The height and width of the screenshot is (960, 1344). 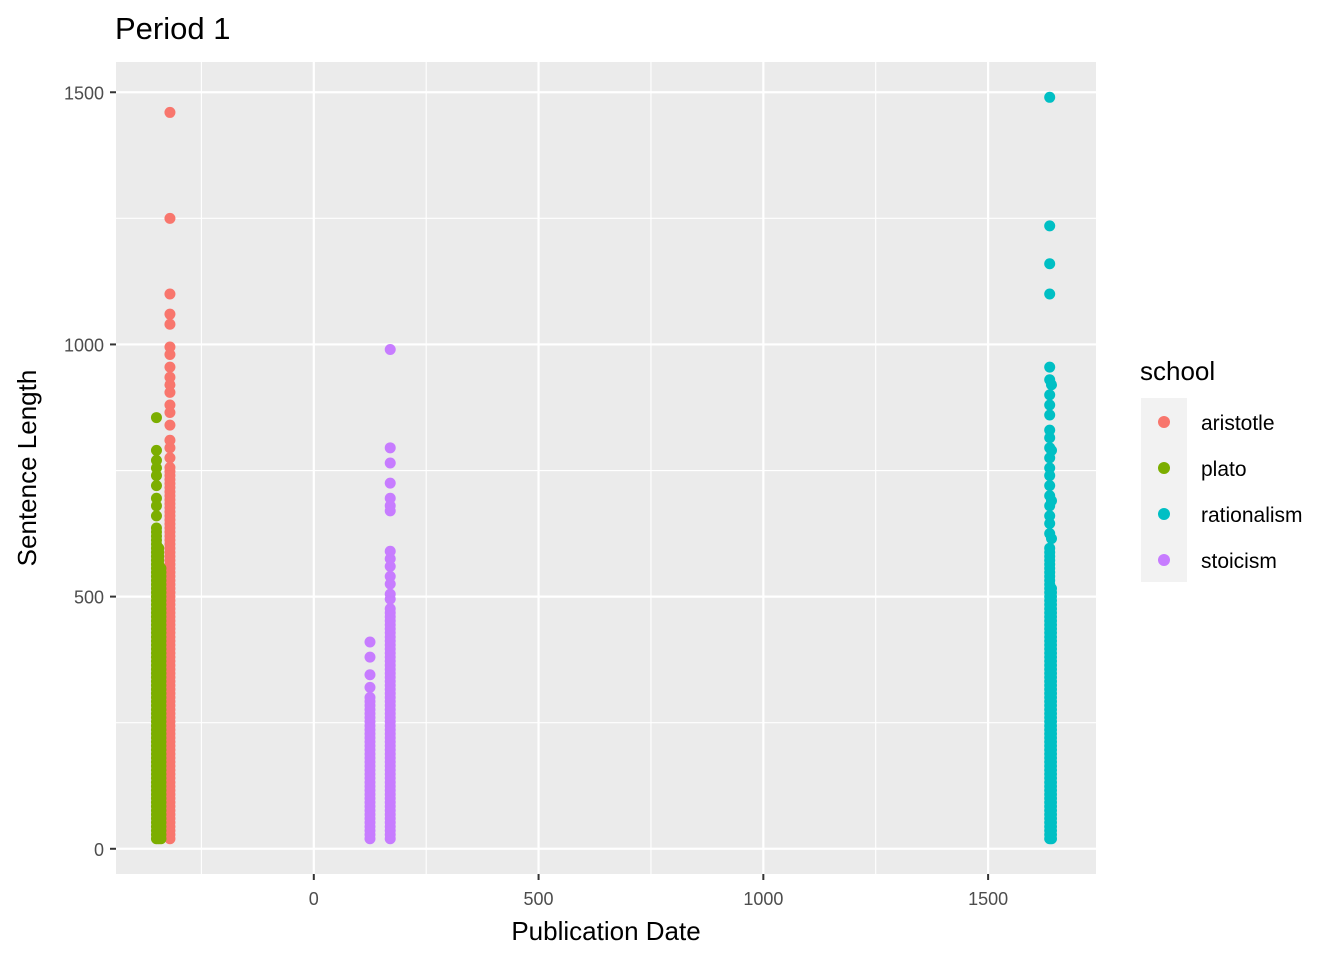 What do you see at coordinates (658, 891) in the screenshot?
I see `x-axis: 0 500 1000 1500` at bounding box center [658, 891].